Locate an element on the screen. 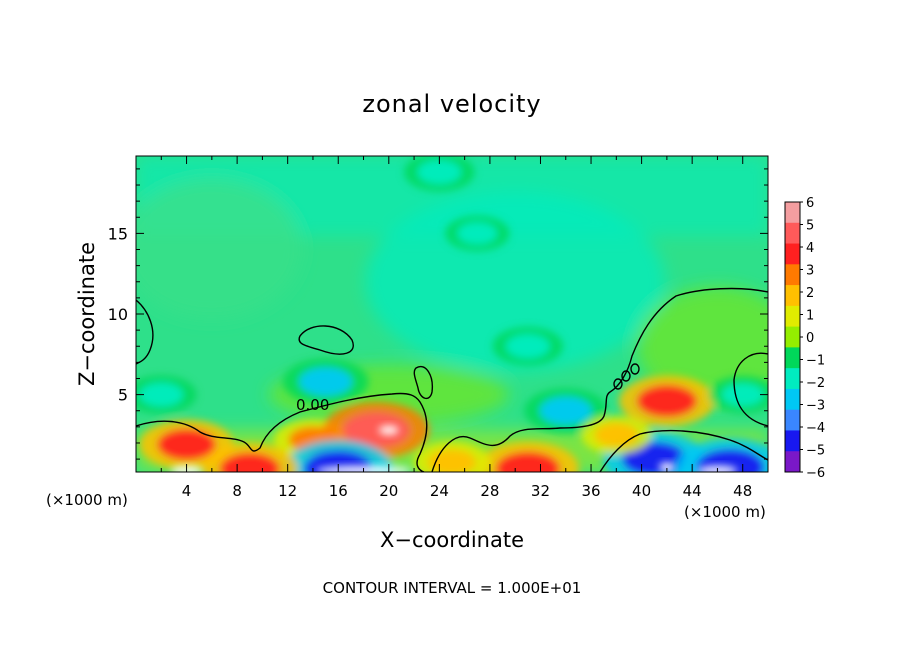  y-tick-label: 10 is located at coordinates (118, 314).